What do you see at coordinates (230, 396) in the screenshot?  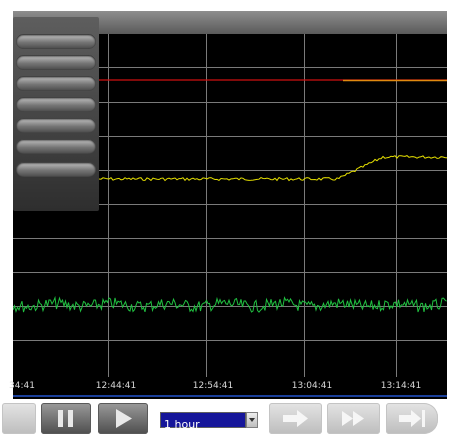 I see `time-axis-rule` at bounding box center [230, 396].